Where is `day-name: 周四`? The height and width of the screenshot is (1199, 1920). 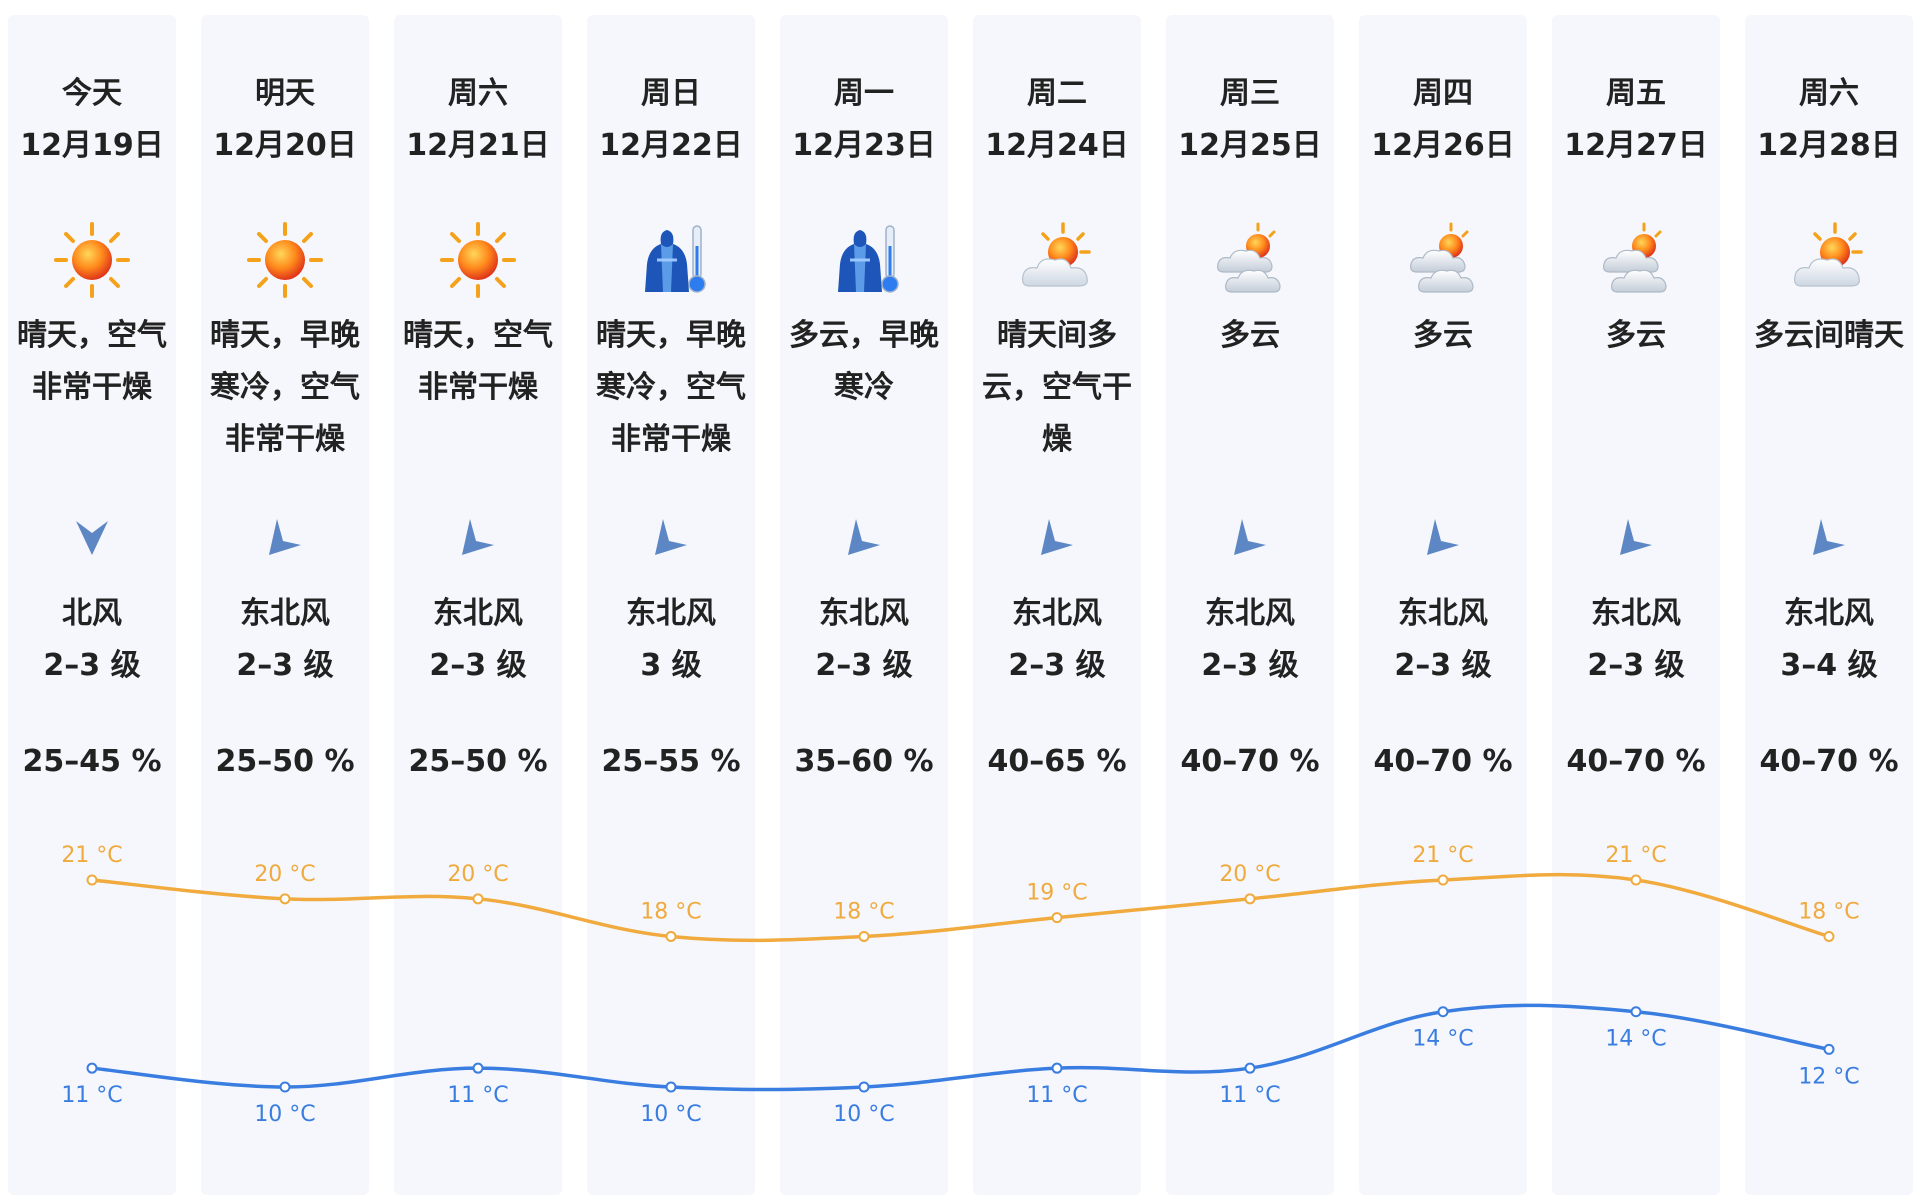
day-name: 周四 is located at coordinates (1443, 93).